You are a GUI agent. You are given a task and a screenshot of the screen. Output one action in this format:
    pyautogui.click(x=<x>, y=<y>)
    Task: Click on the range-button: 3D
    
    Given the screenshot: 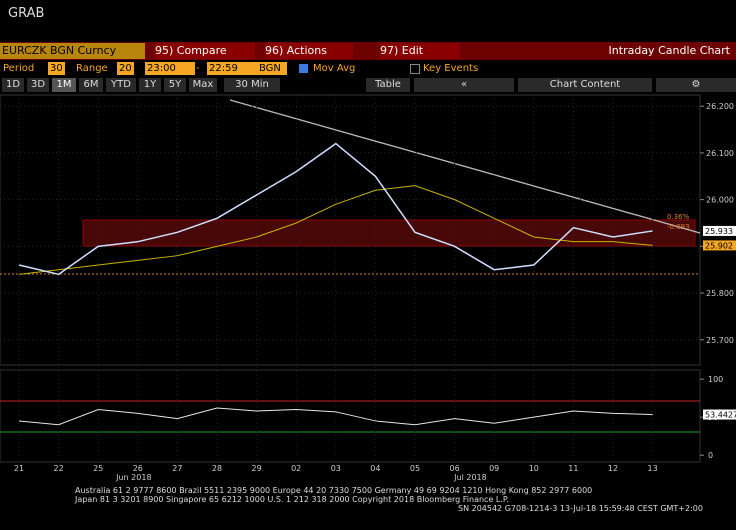 What is the action you would take?
    pyautogui.click(x=38, y=85)
    